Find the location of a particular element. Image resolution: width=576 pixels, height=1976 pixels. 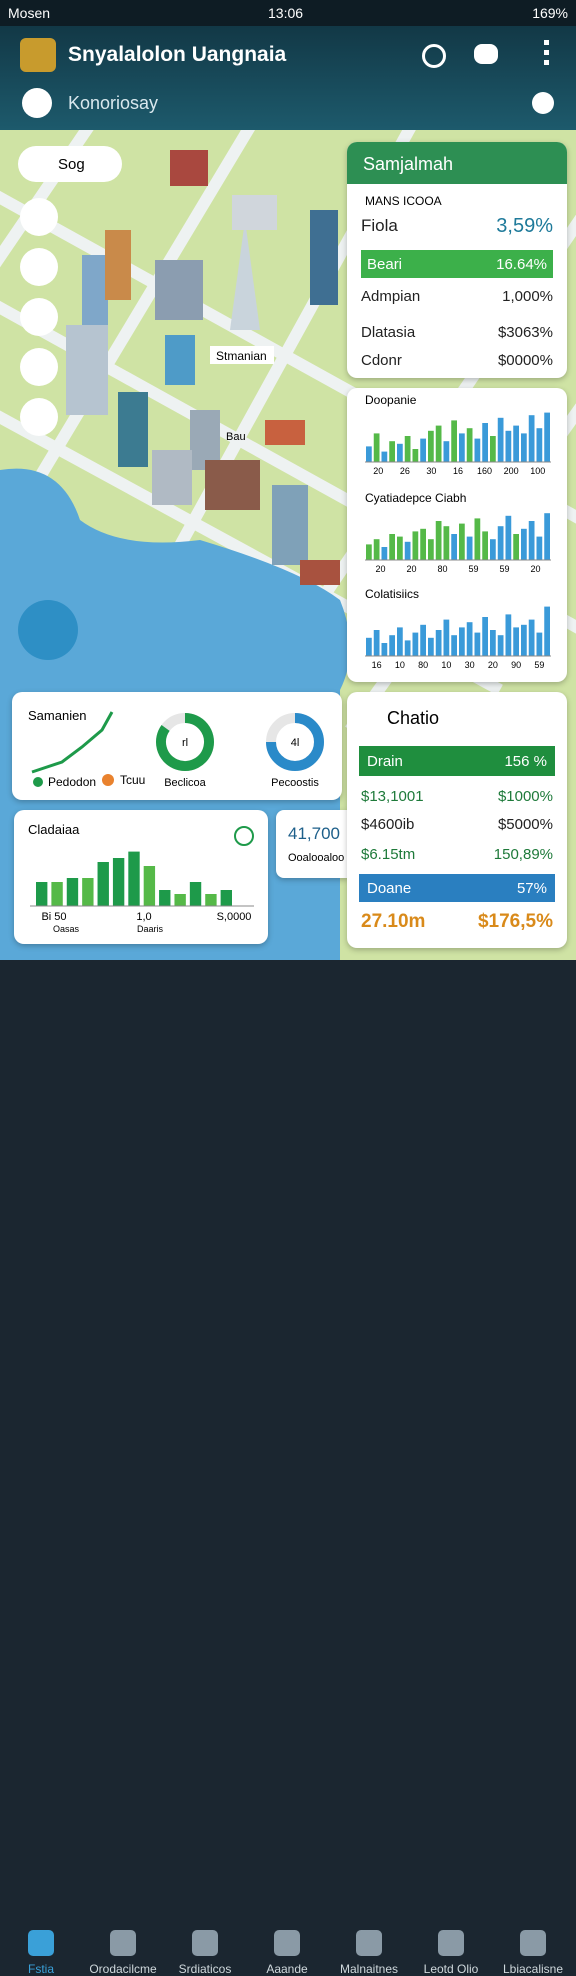

bar-card-graphics: Cladaiaa Bi 50 1,0 S,0000 Oasas Daaris is located at coordinates (141, 878).